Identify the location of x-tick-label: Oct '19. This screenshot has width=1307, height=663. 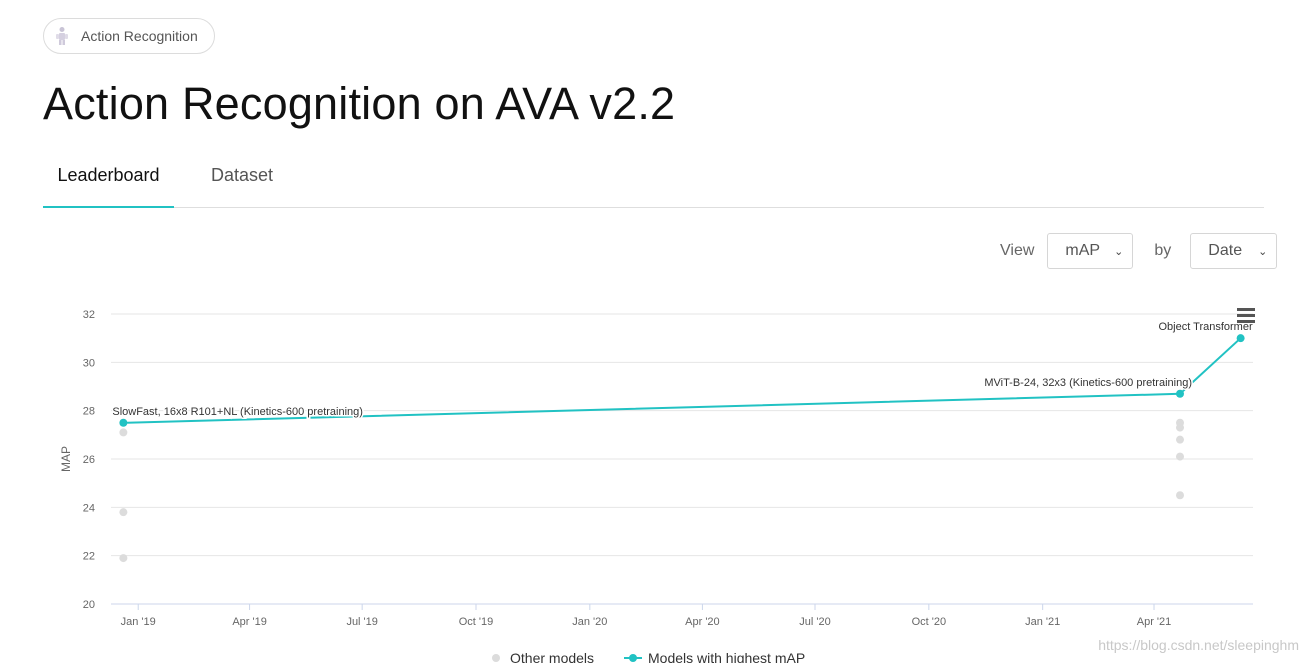
(476, 622).